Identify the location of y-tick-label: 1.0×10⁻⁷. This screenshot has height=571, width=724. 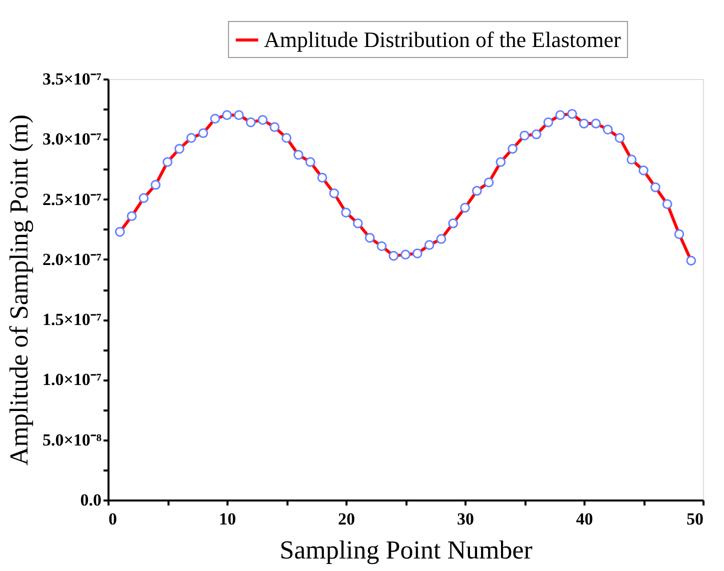
(72, 380).